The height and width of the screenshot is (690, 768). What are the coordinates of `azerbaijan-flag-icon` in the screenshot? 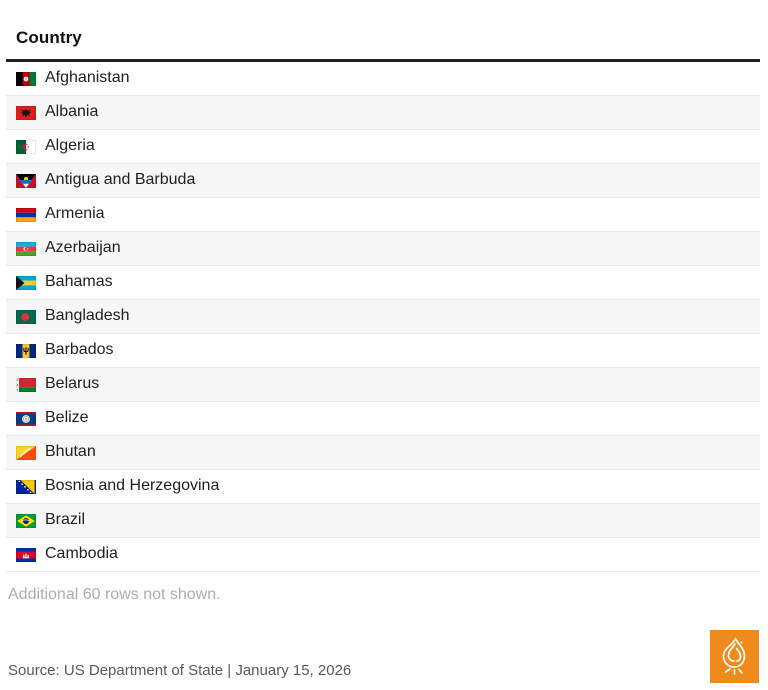 It's located at (26, 248).